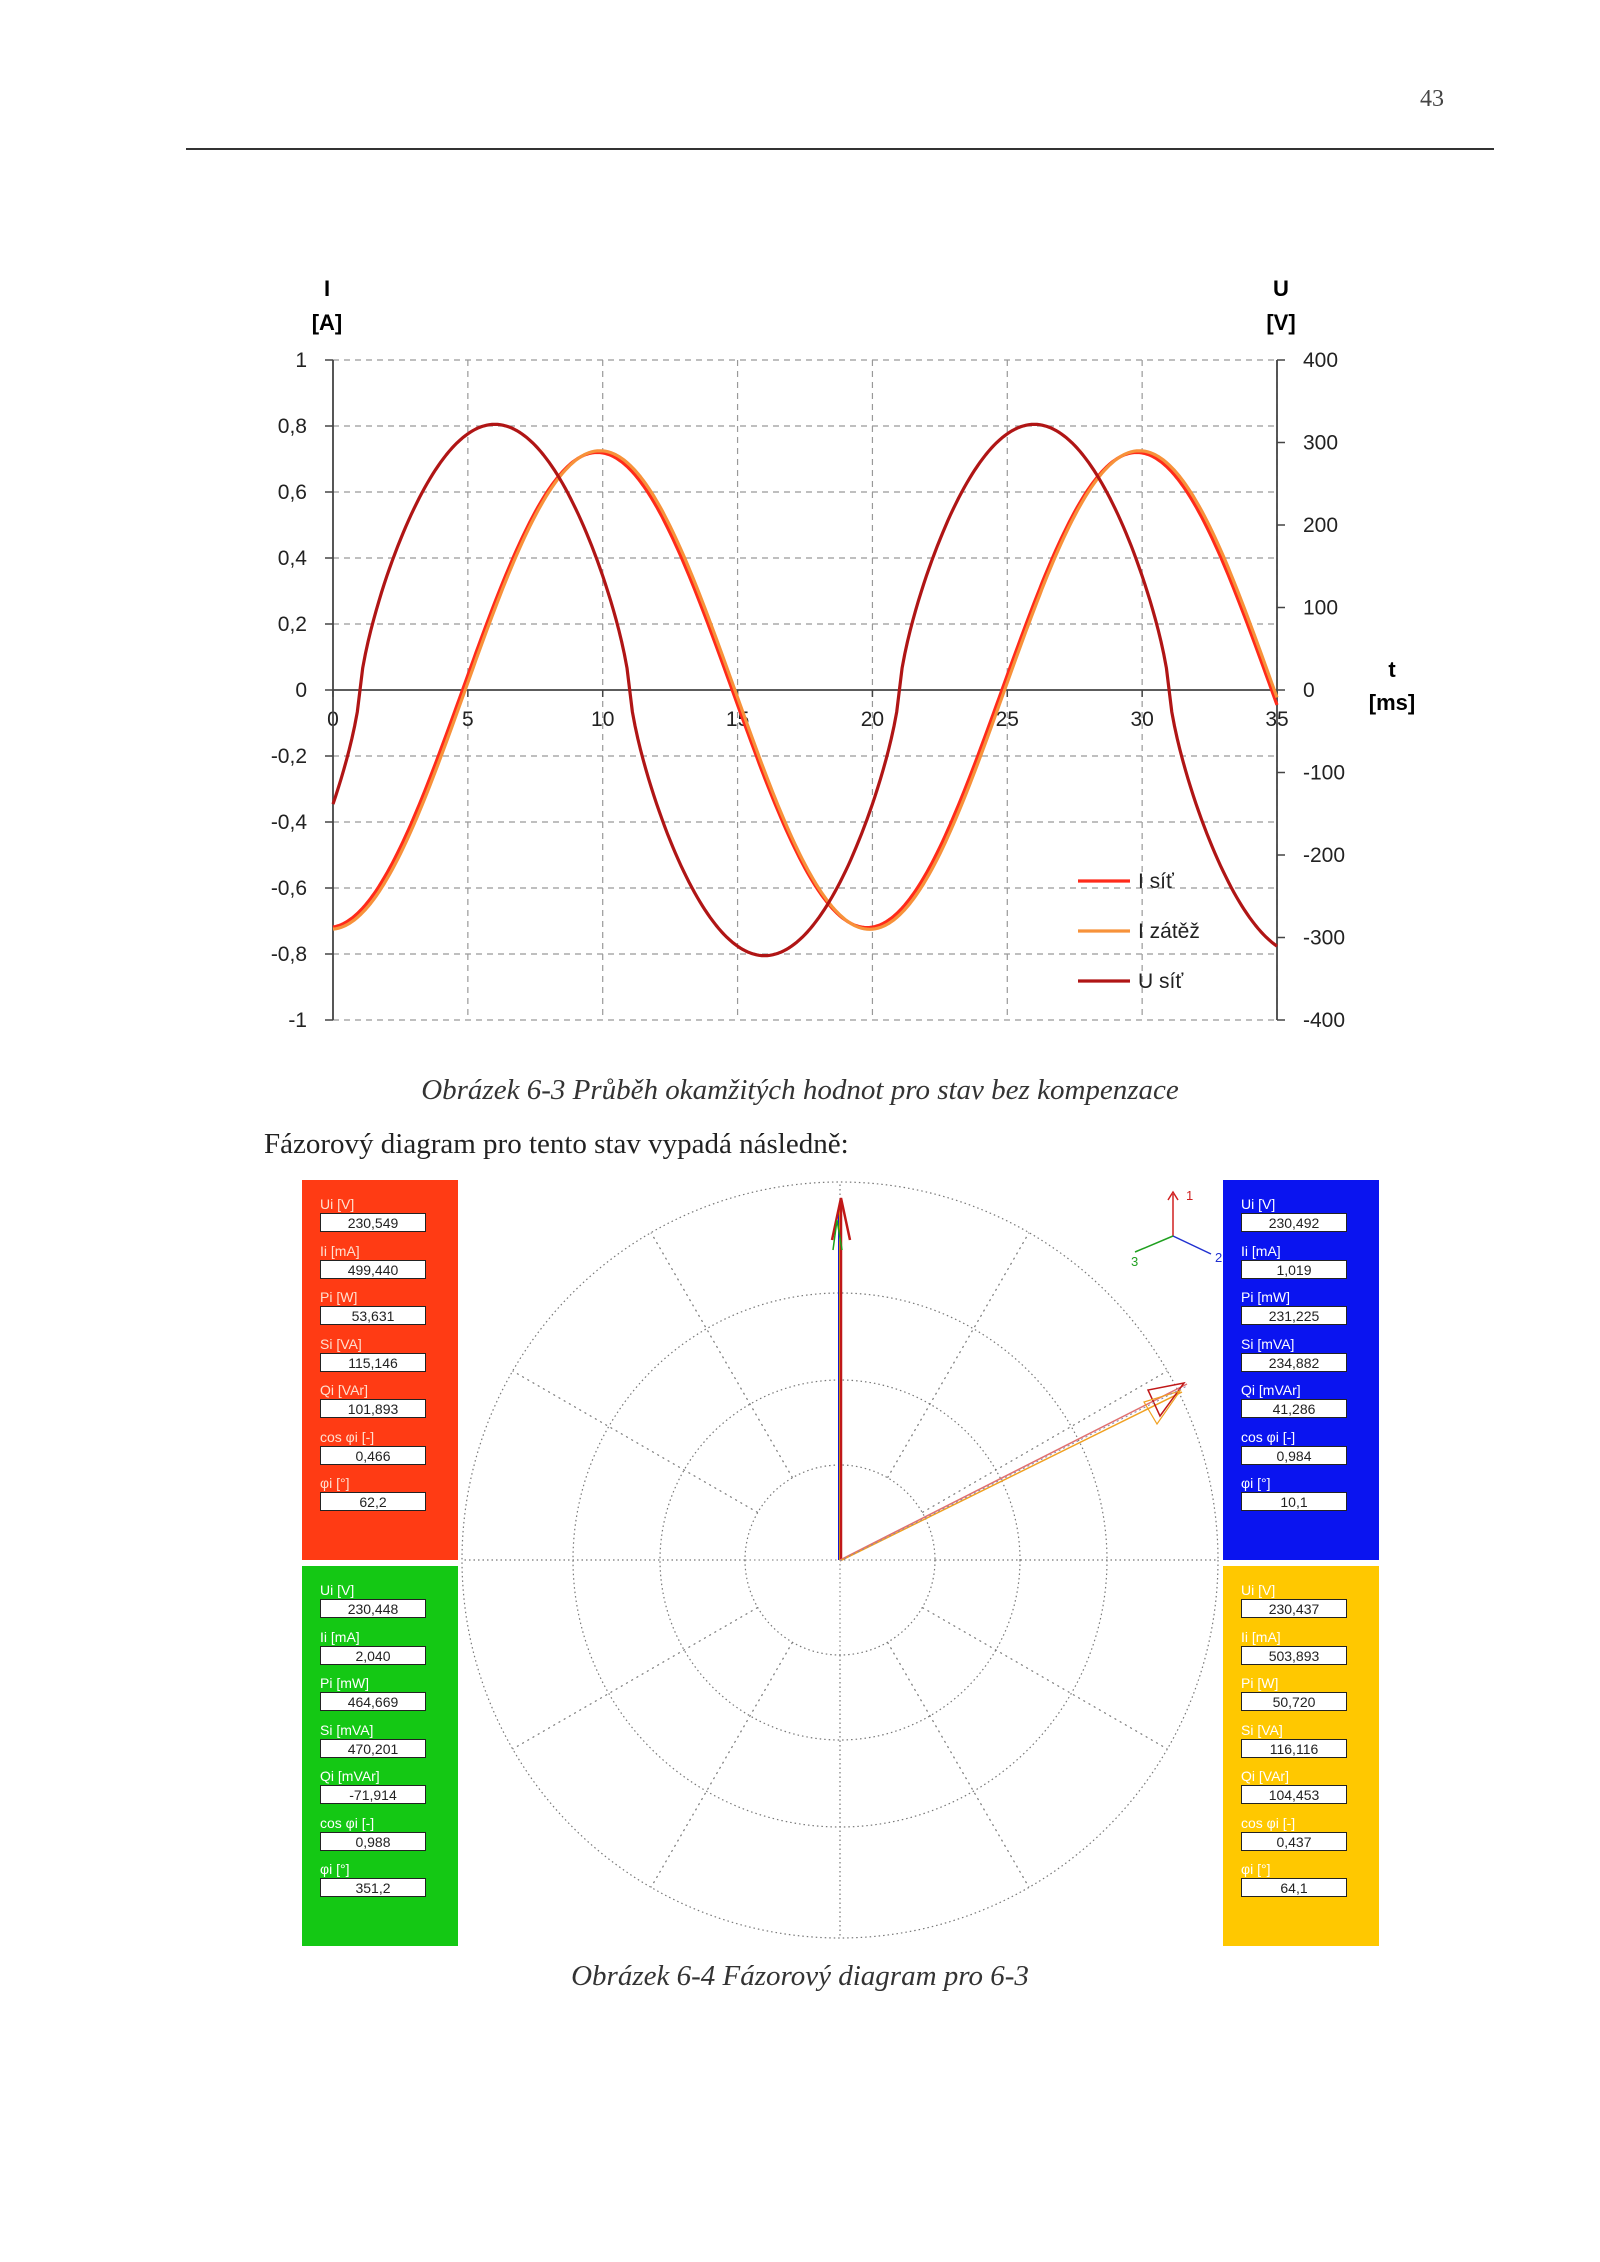  Describe the element at coordinates (289, 954) in the screenshot. I see `left-tick-label: -0,8` at that location.